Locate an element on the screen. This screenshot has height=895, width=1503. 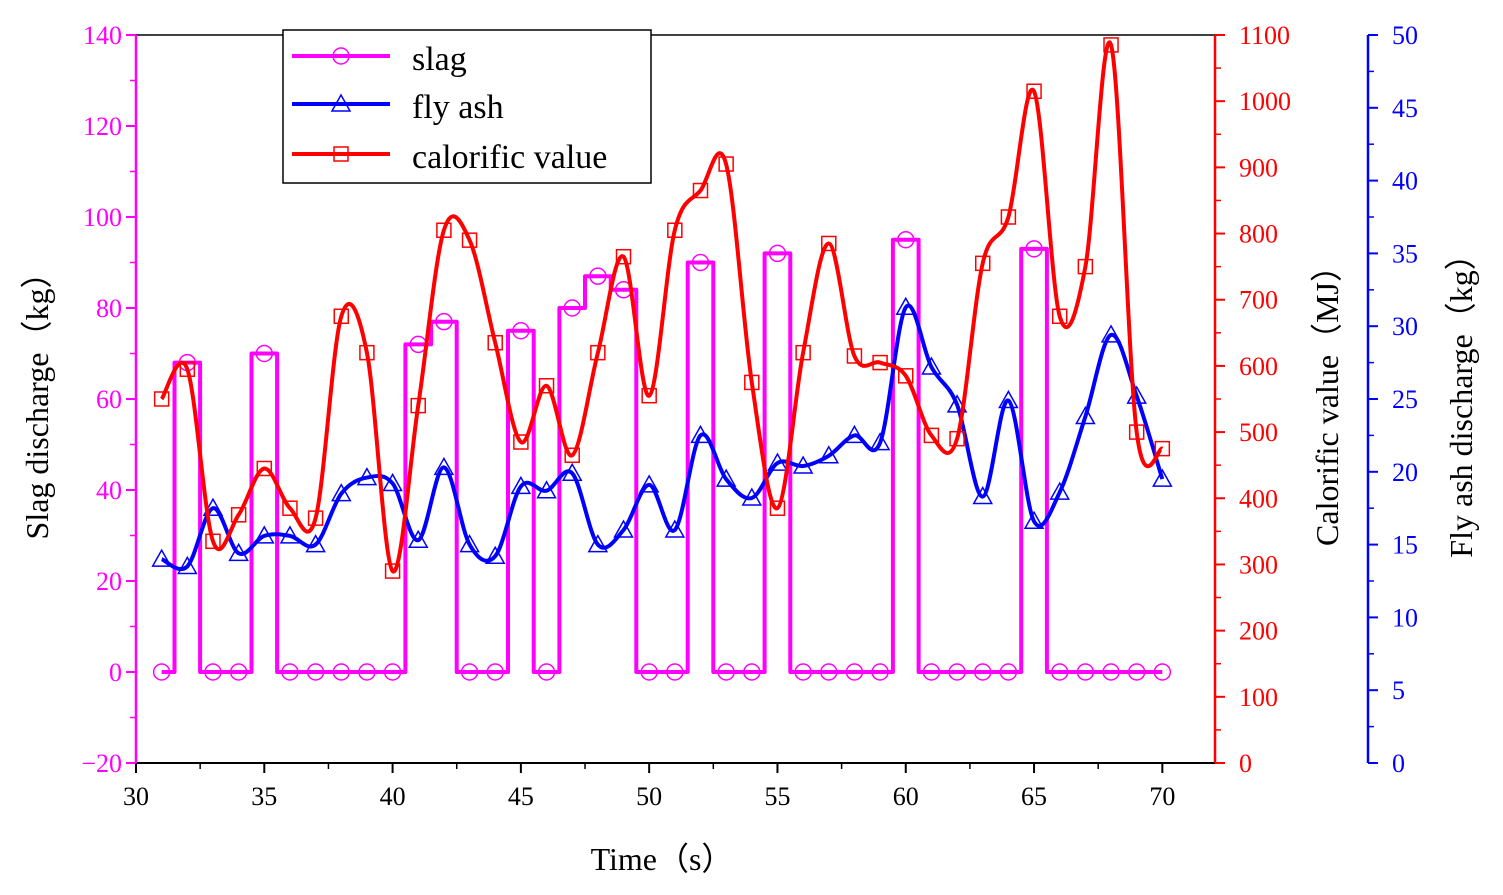
right1-tick-label: 800 is located at coordinates (1258, 234).